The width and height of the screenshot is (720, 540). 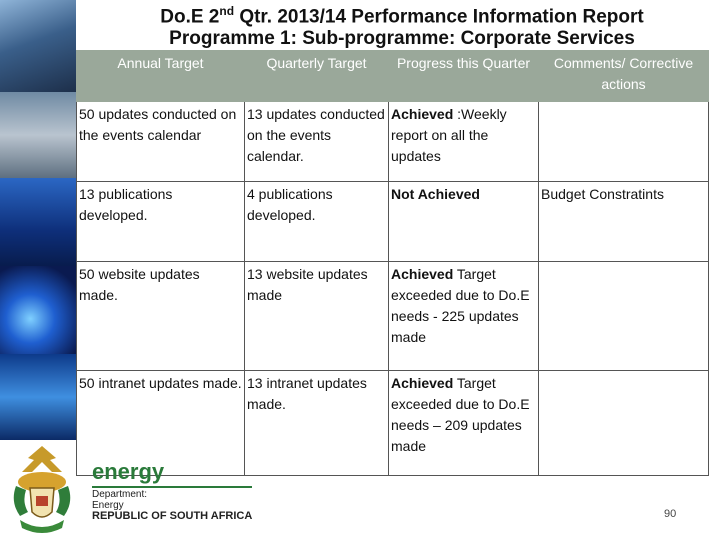 I want to click on comments-cell: Budget Constratints, so click(x=623, y=221).